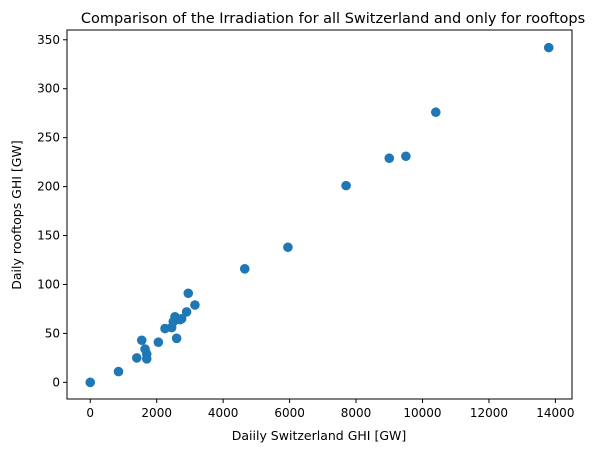 The width and height of the screenshot is (613, 453). What do you see at coordinates (223, 413) in the screenshot?
I see `x-tick-label: 4000` at bounding box center [223, 413].